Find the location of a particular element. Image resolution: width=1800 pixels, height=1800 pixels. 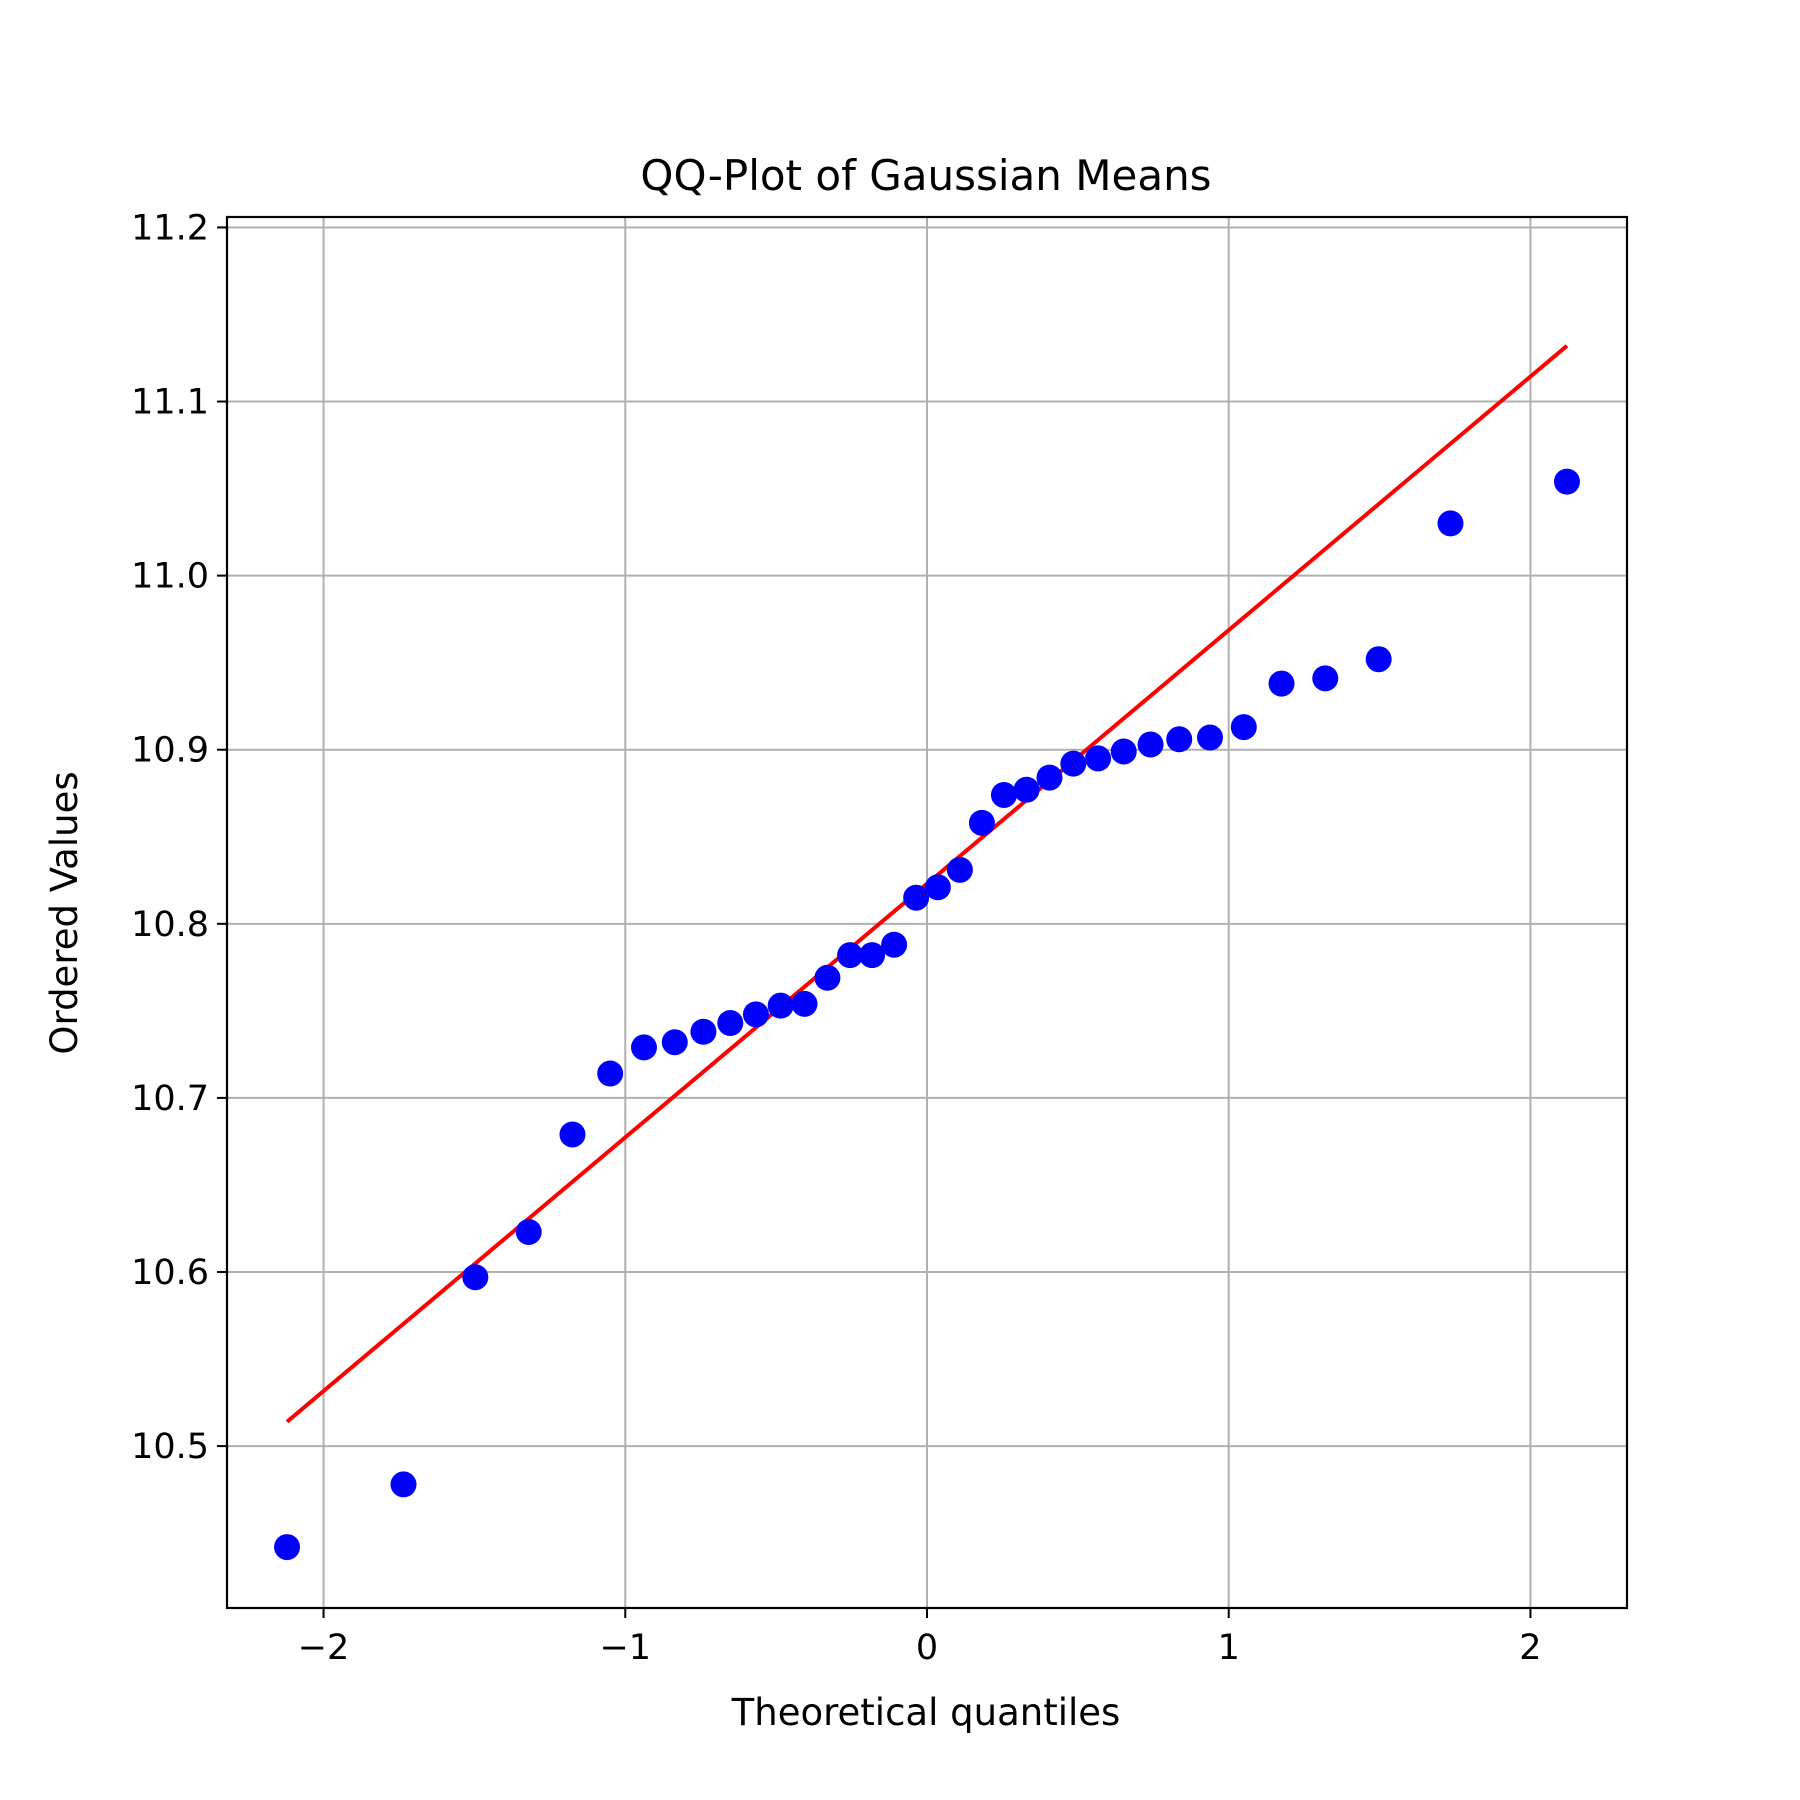

chart-title: QQ-Plot of Gaussian Means is located at coordinates (925, 175).